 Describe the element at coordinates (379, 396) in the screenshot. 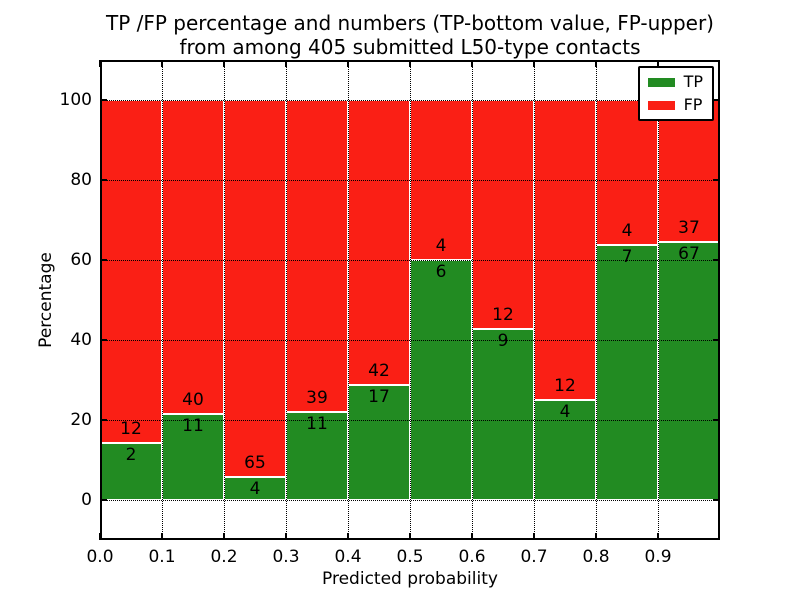

I see `bar-label-tp-count: 17` at that location.